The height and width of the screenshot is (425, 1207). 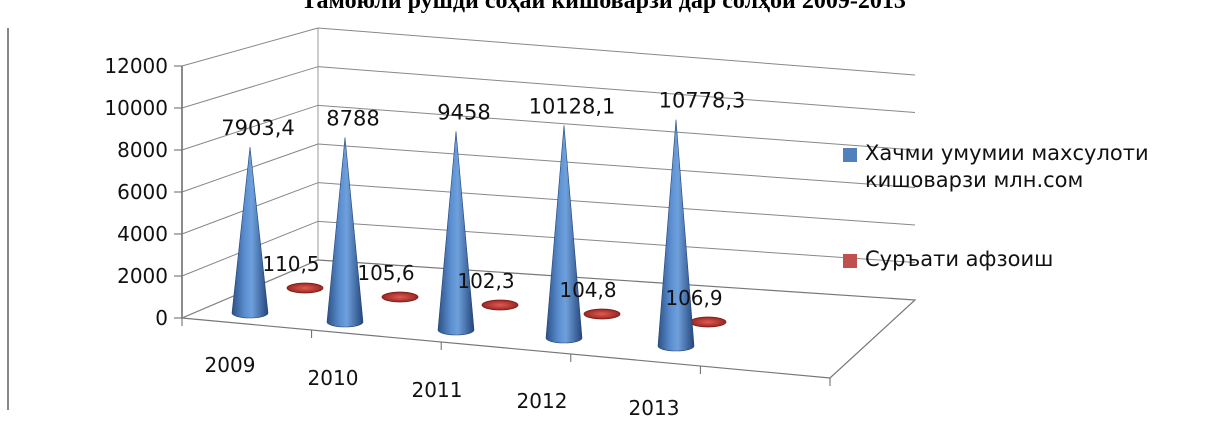 What do you see at coordinates (702, 101) in the screenshot?
I see `total-output-label-2013: 10778,3` at bounding box center [702, 101].